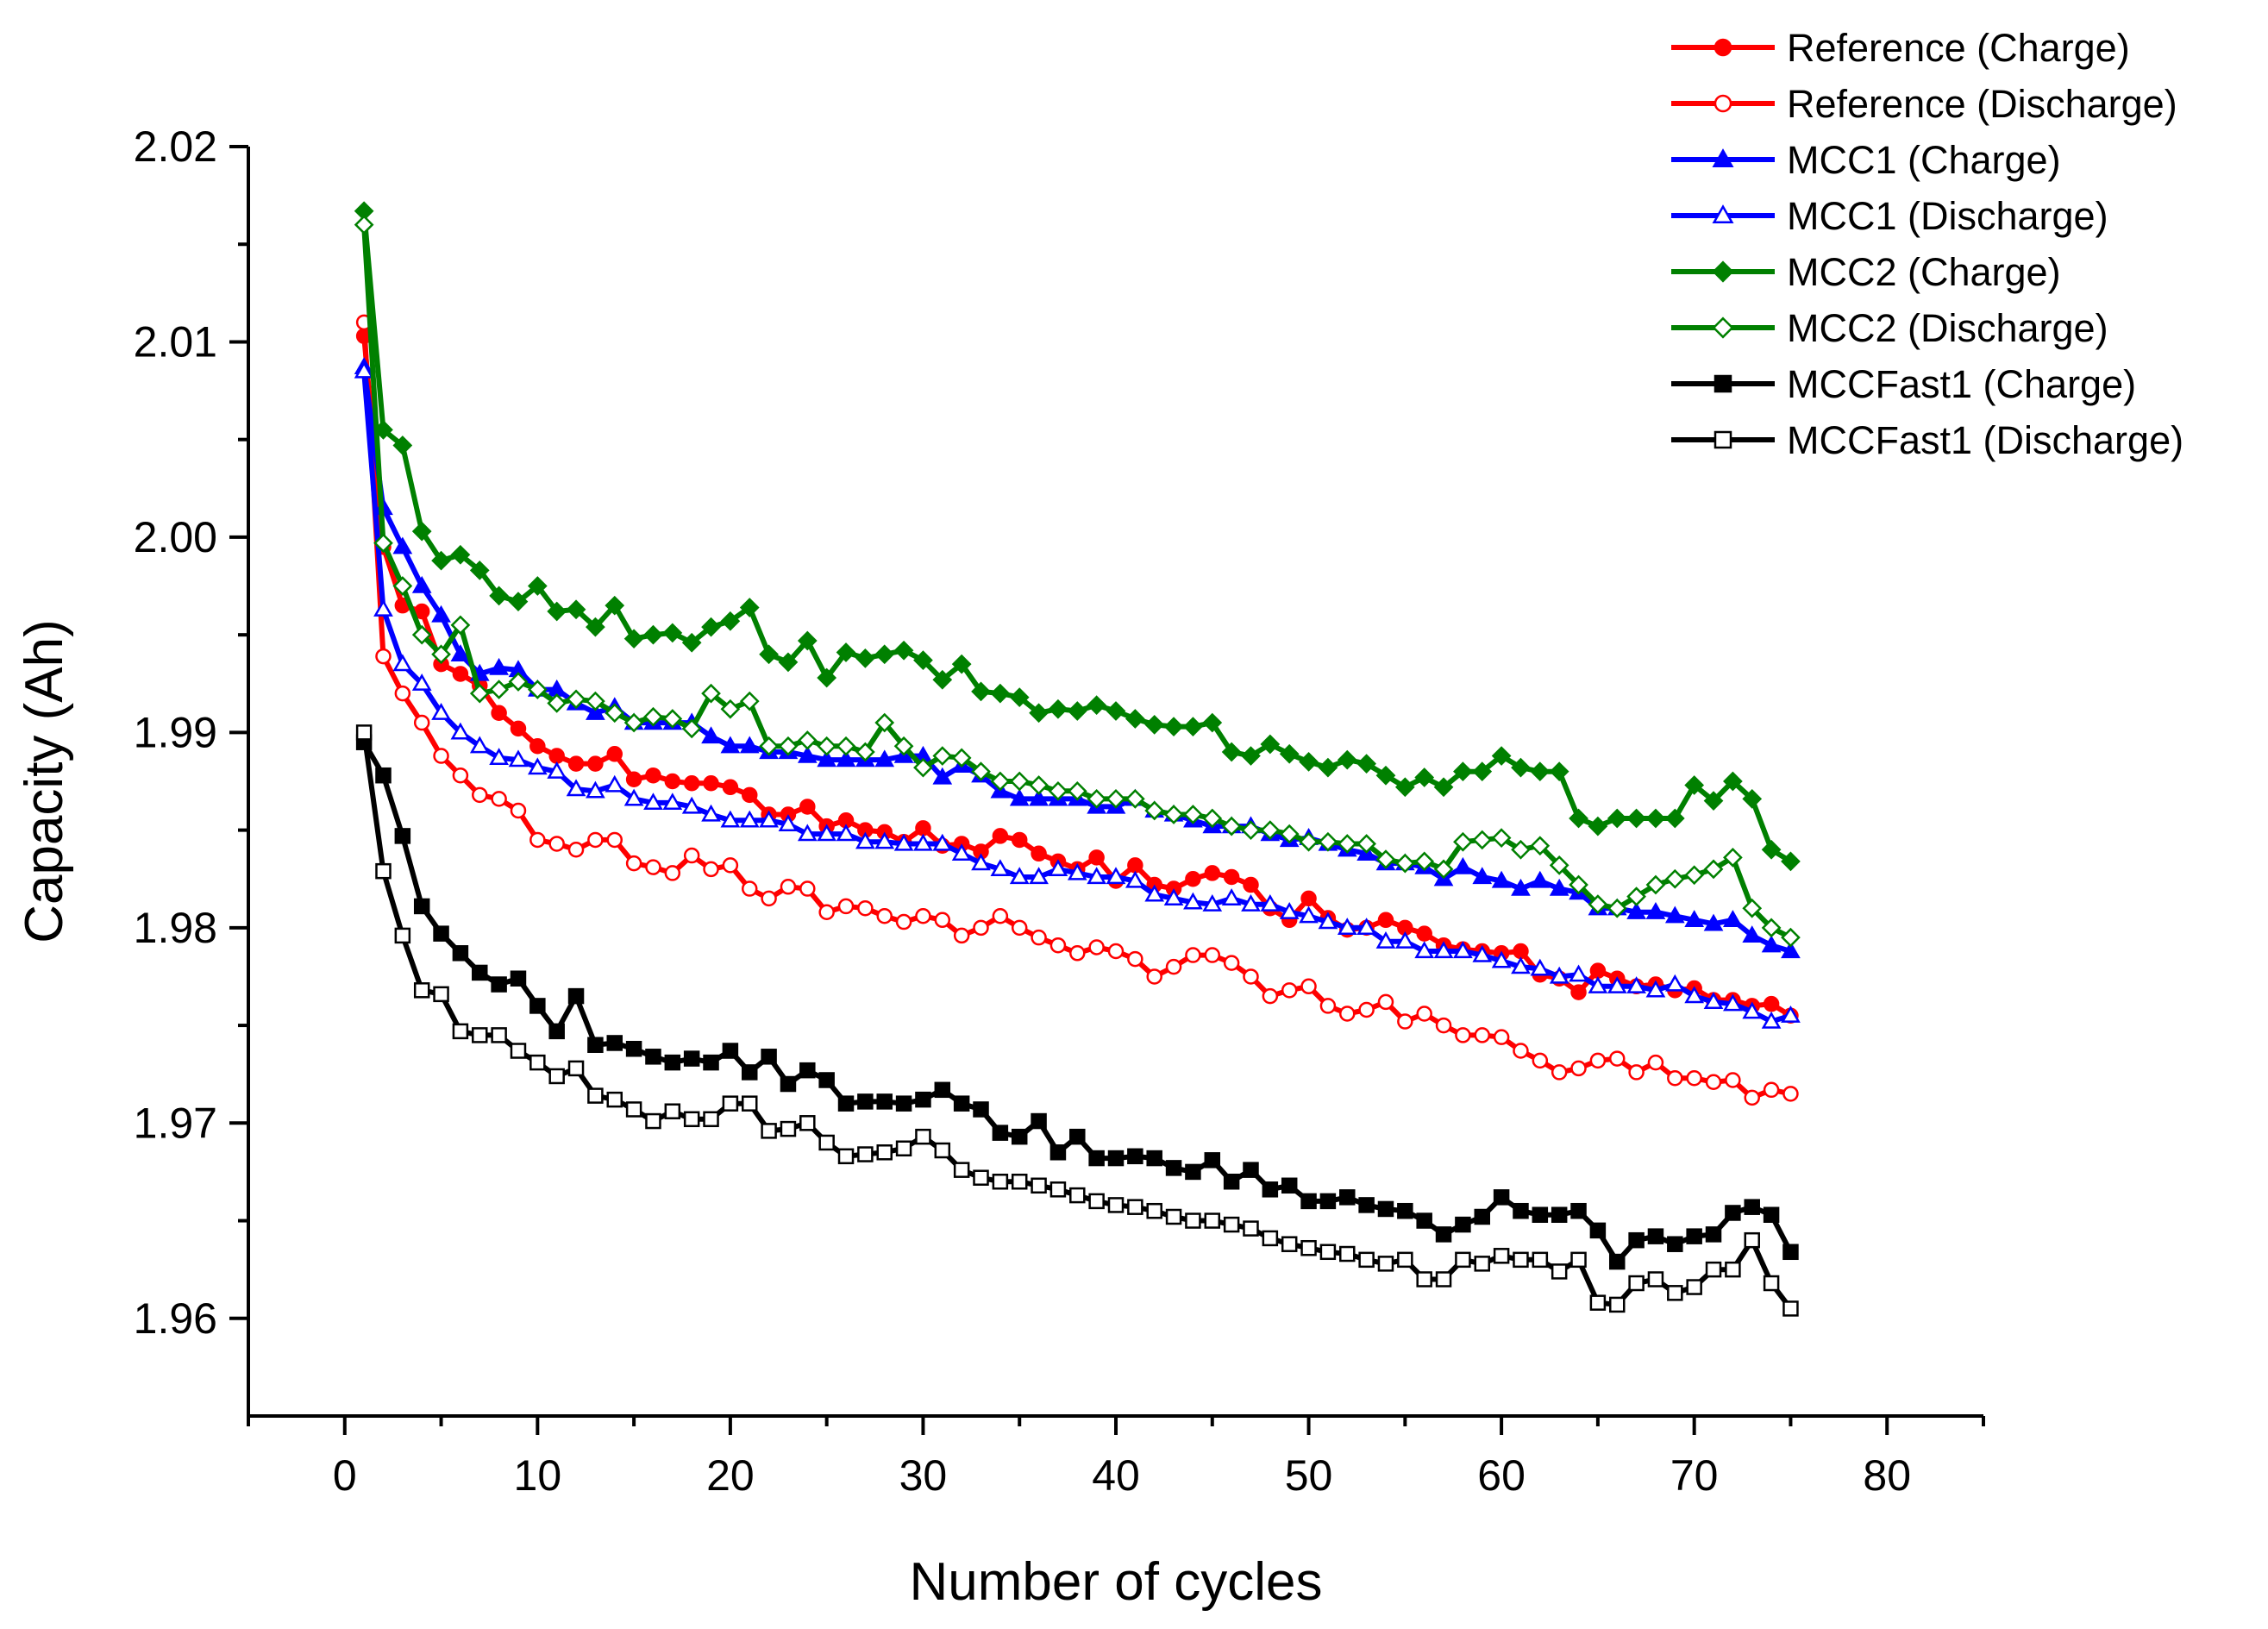 Image resolution: width=2268 pixels, height=1629 pixels. Describe the element at coordinates (1982, 104) in the screenshot. I see `legend-label: Reference (Discharge)` at that location.